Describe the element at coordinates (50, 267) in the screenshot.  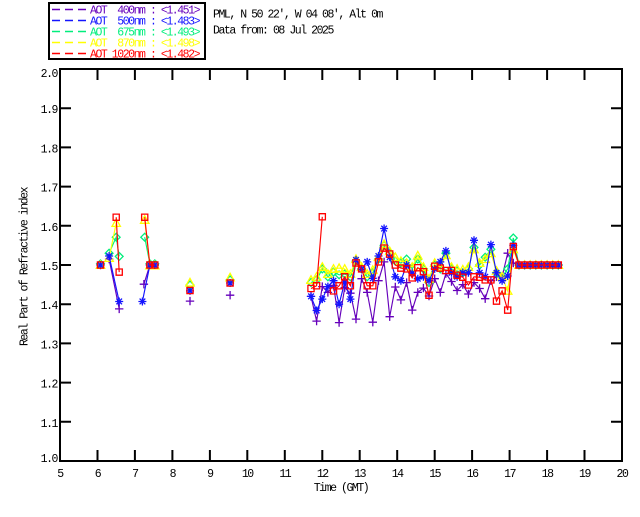
I see `svg-text: 1.5` at that location.